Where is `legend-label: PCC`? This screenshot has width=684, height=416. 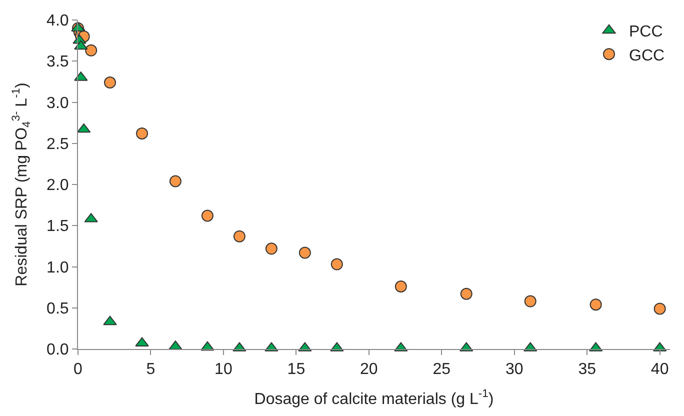
legend-label: PCC is located at coordinates (646, 32).